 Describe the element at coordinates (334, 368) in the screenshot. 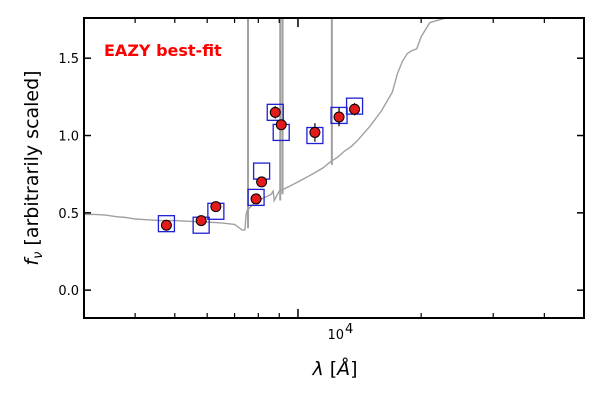

I see `x-axis-label: λ [Å]` at that location.